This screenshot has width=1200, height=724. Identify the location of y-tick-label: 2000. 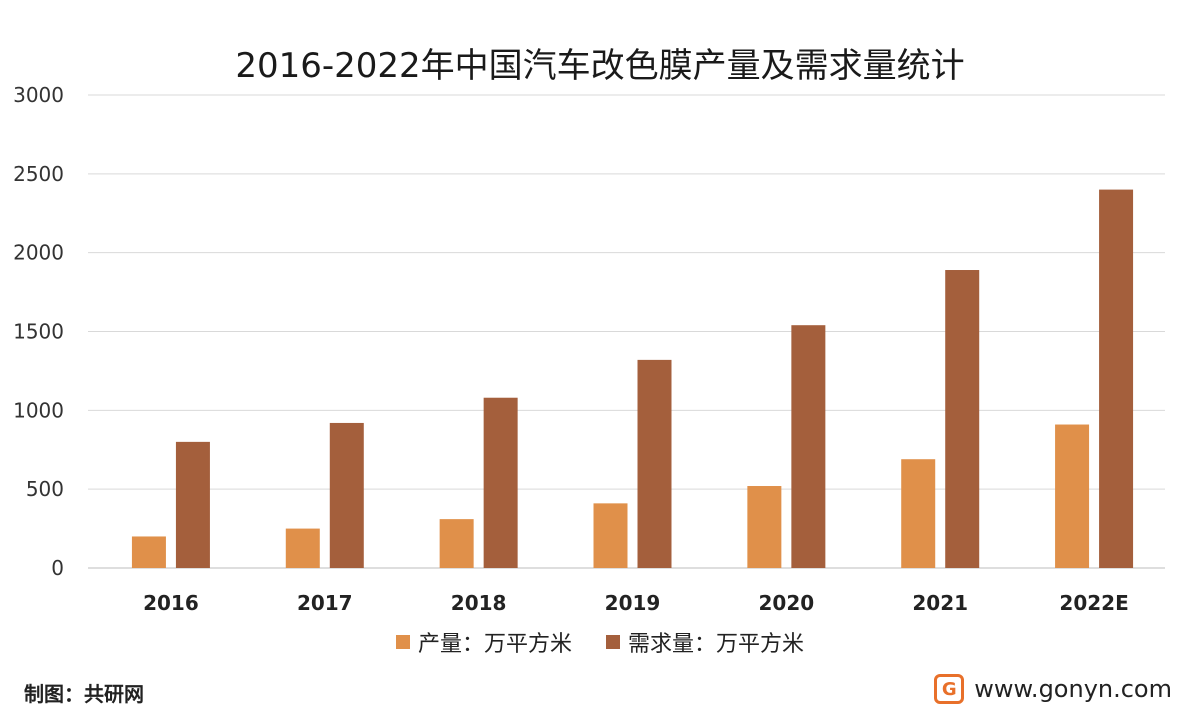
(38, 253).